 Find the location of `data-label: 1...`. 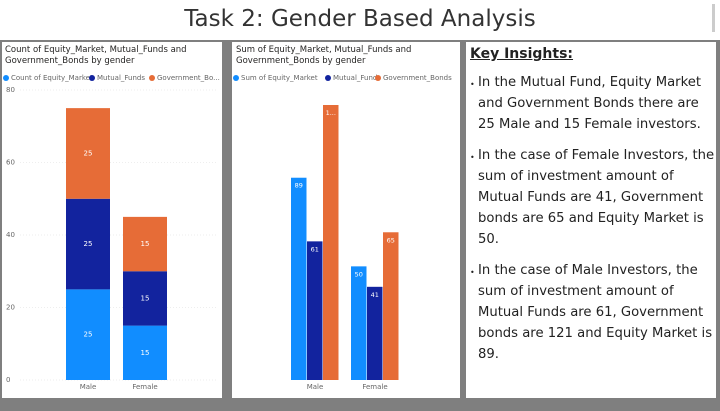

data-label: 1... is located at coordinates (331, 113).